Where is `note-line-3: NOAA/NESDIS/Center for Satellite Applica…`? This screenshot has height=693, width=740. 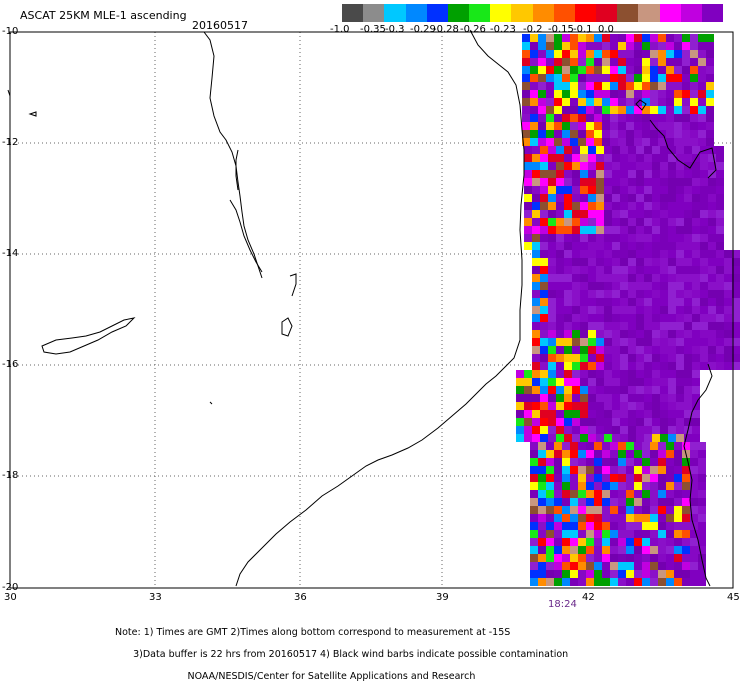
note-line-3: NOAA/NESDIS/Center for Satellite Applica… is located at coordinates (295, 676).